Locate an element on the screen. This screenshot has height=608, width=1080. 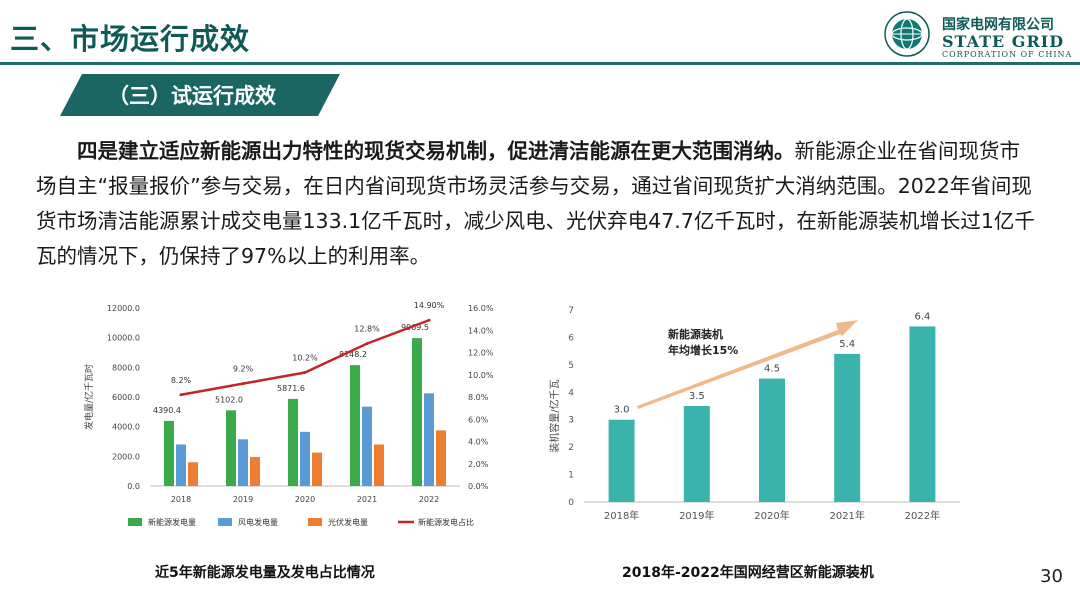
y-axis-title: 装机容量/亿千瓦 is located at coordinates (554, 415).